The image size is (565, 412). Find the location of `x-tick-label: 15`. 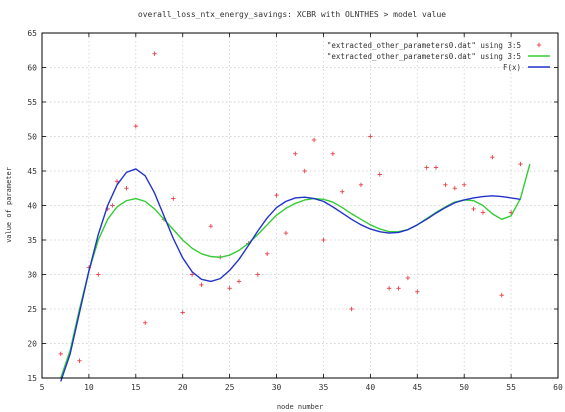

x-tick-label: 15 is located at coordinates (136, 387).